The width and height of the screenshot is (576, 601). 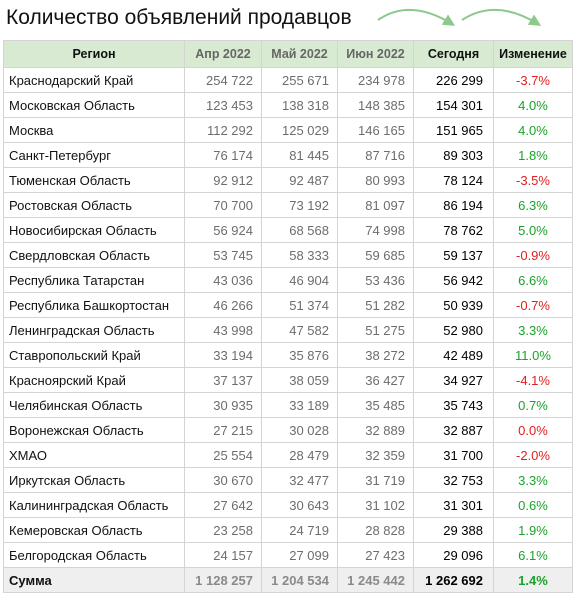 I want to click on region-cell: Красноярский Край, so click(x=94, y=380).